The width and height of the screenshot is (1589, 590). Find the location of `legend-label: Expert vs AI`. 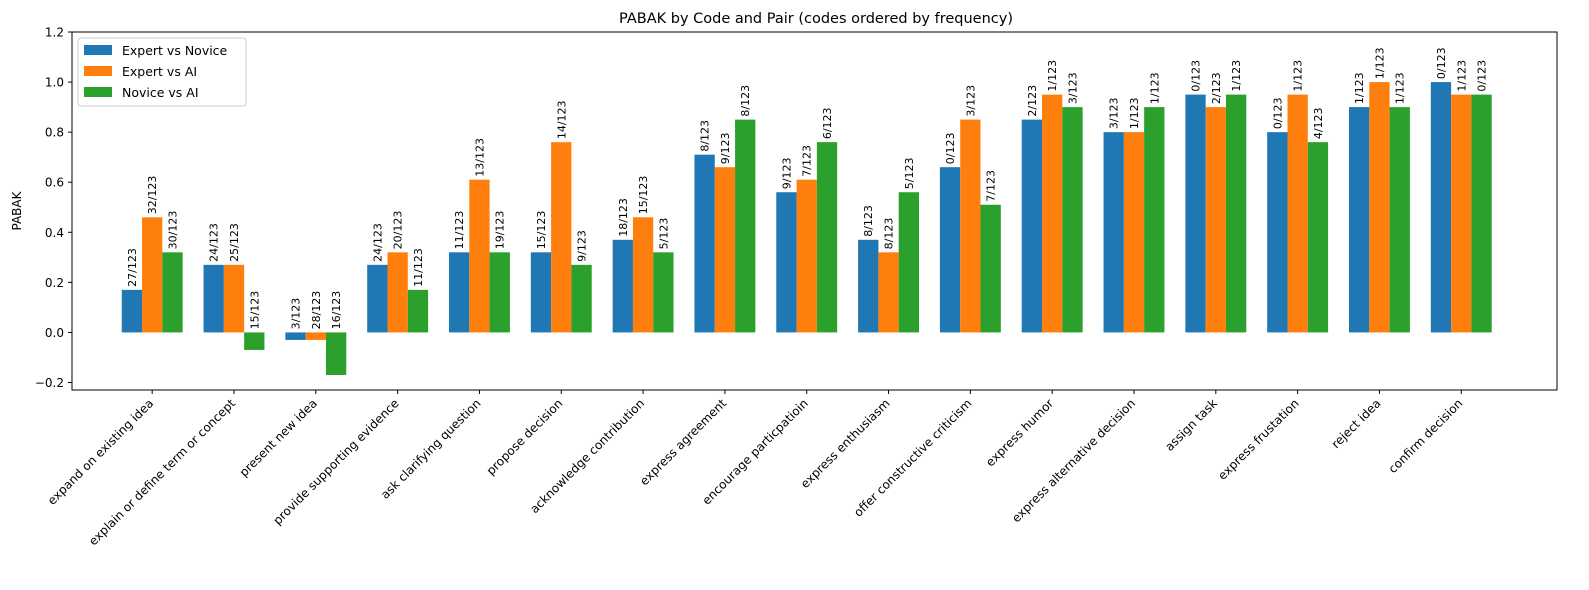

legend-label: Expert vs AI is located at coordinates (159, 71).